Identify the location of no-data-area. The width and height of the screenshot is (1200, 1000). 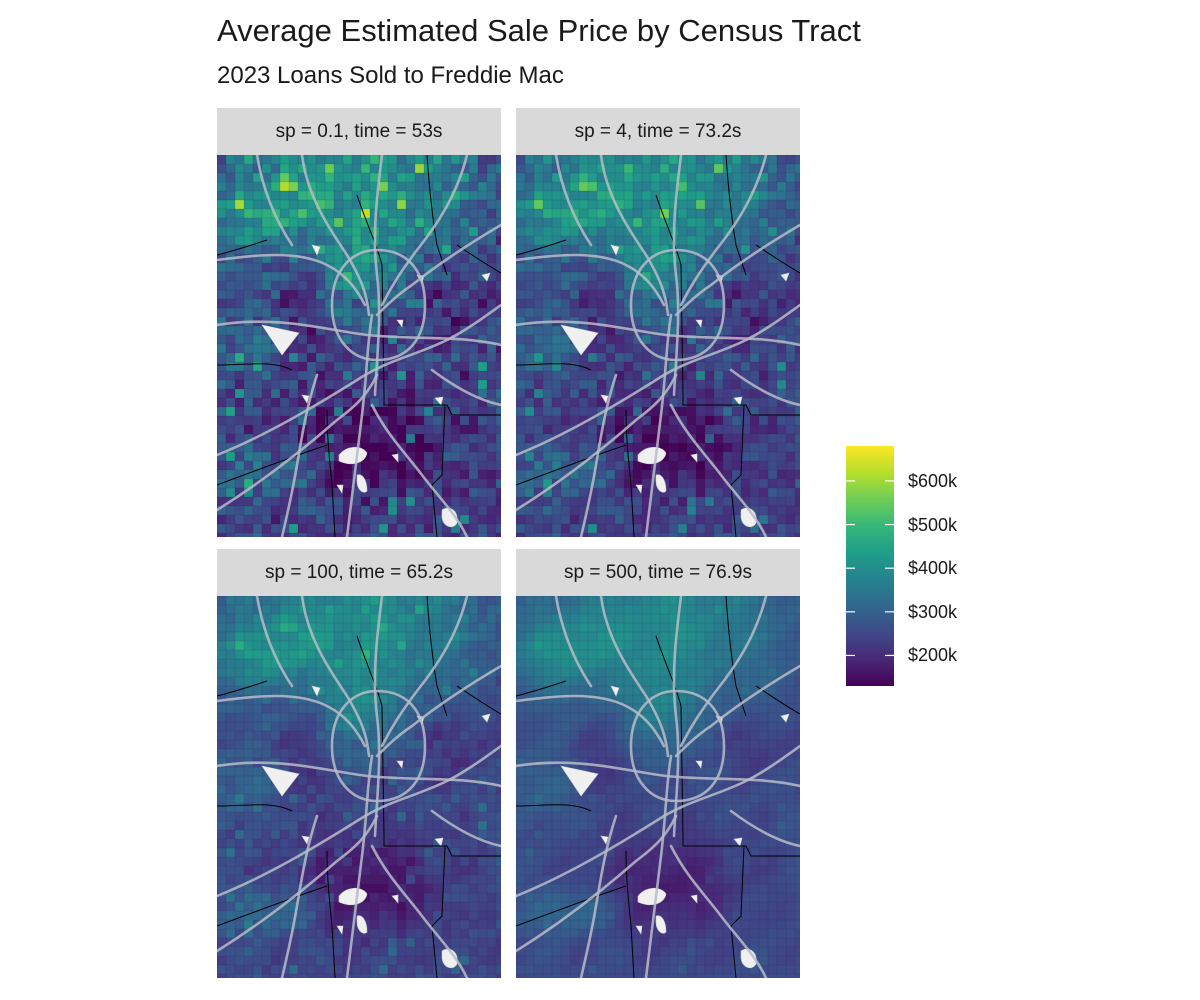
(486, 277).